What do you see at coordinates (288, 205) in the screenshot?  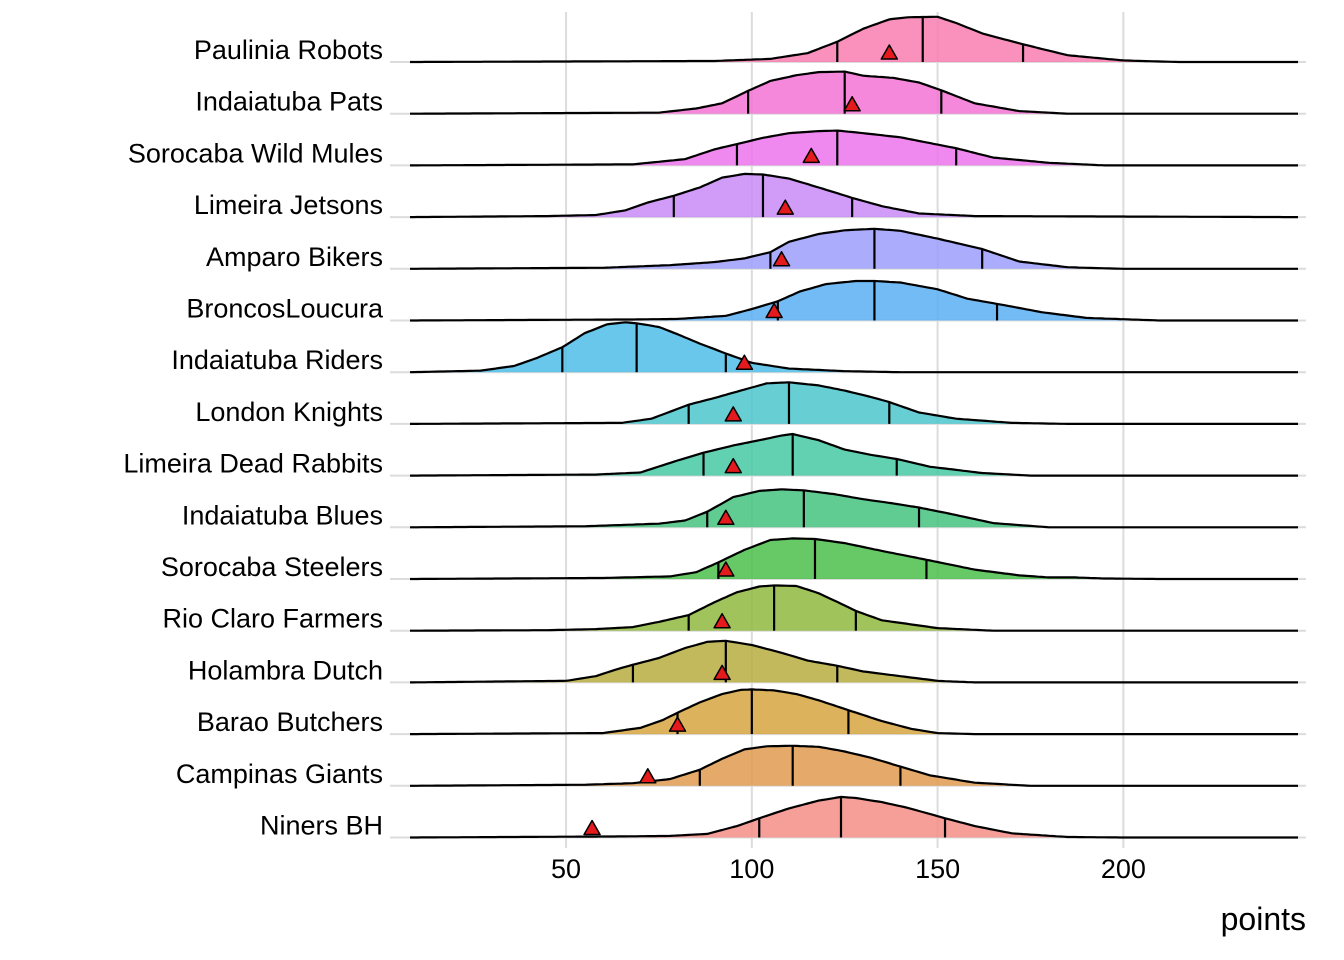 I see `category-label: Limeira Jetsons` at bounding box center [288, 205].